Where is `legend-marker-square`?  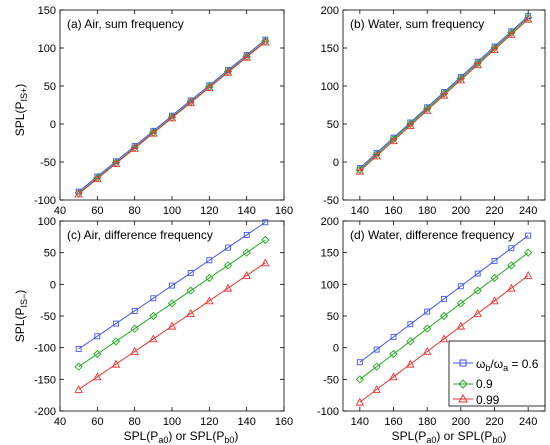
legend-marker-square is located at coordinates (463, 363).